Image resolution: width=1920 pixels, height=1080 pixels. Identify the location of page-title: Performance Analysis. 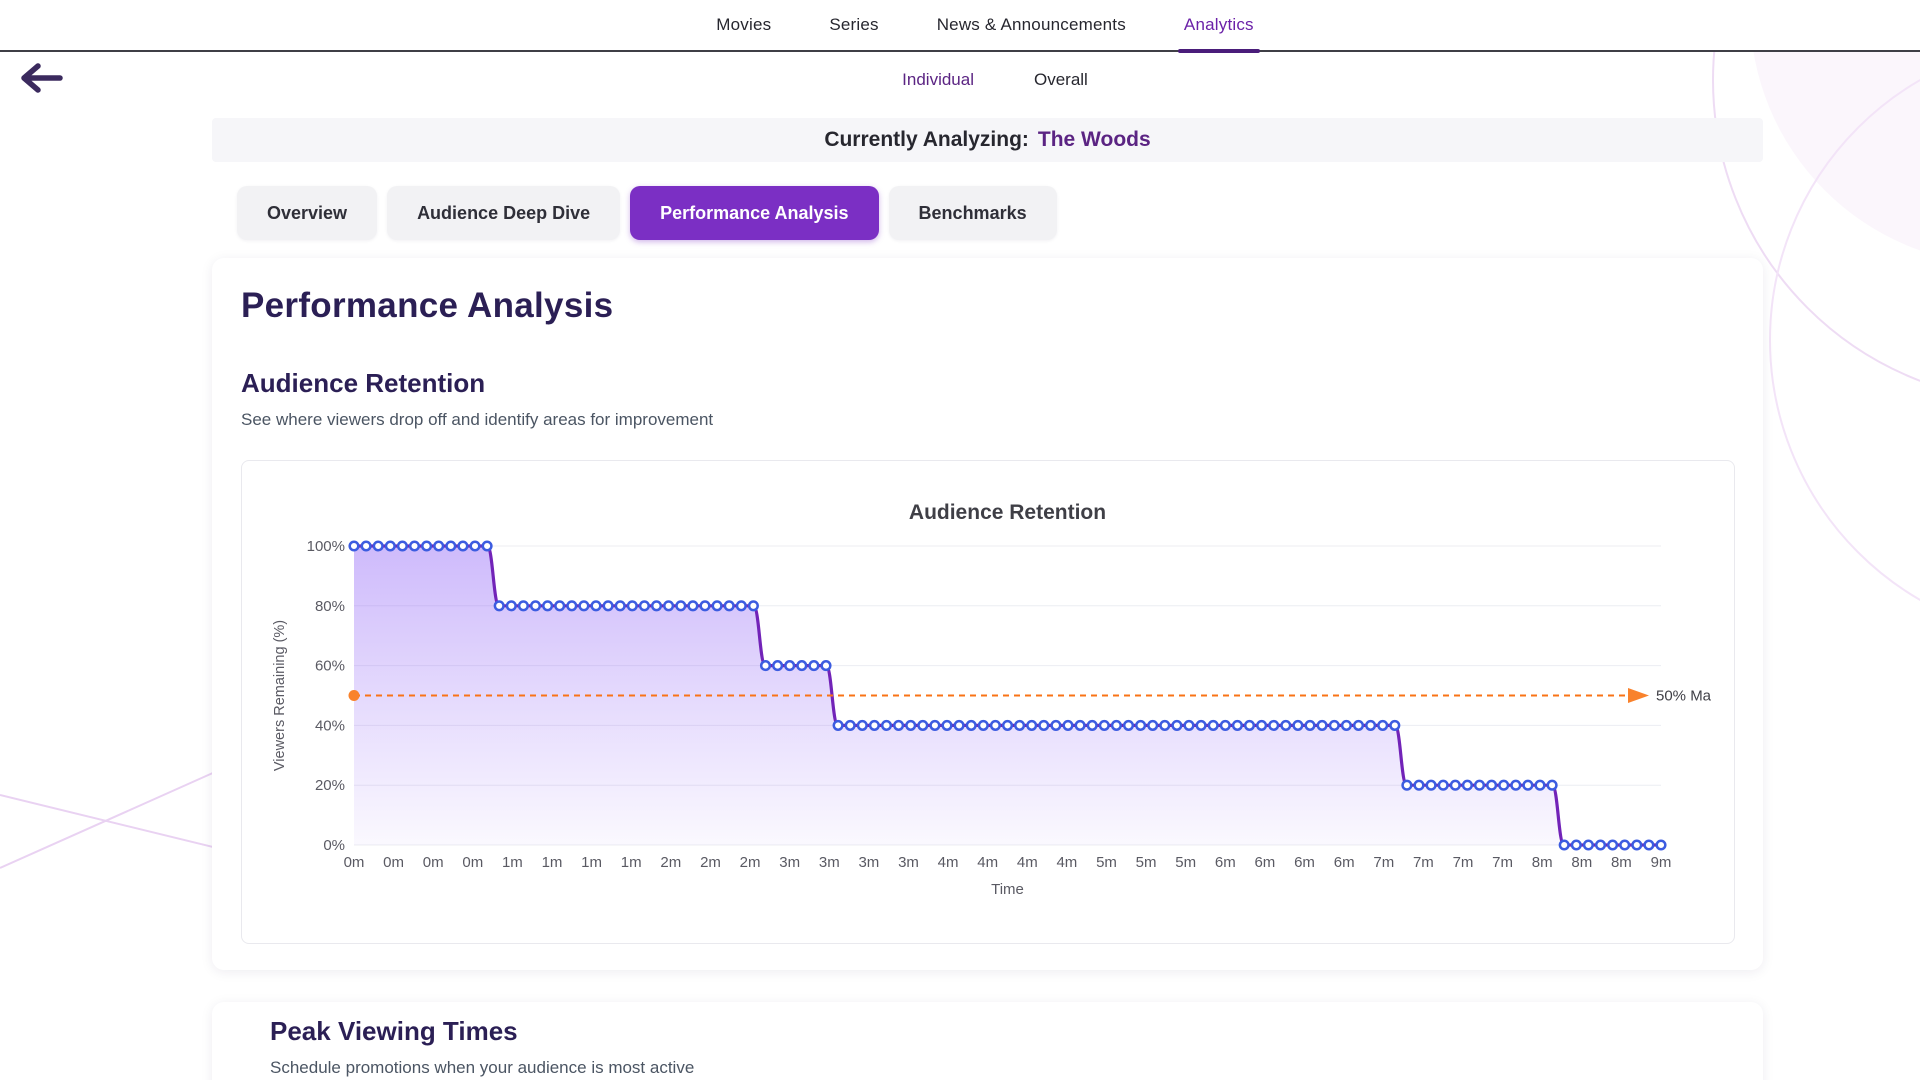
(427, 305).